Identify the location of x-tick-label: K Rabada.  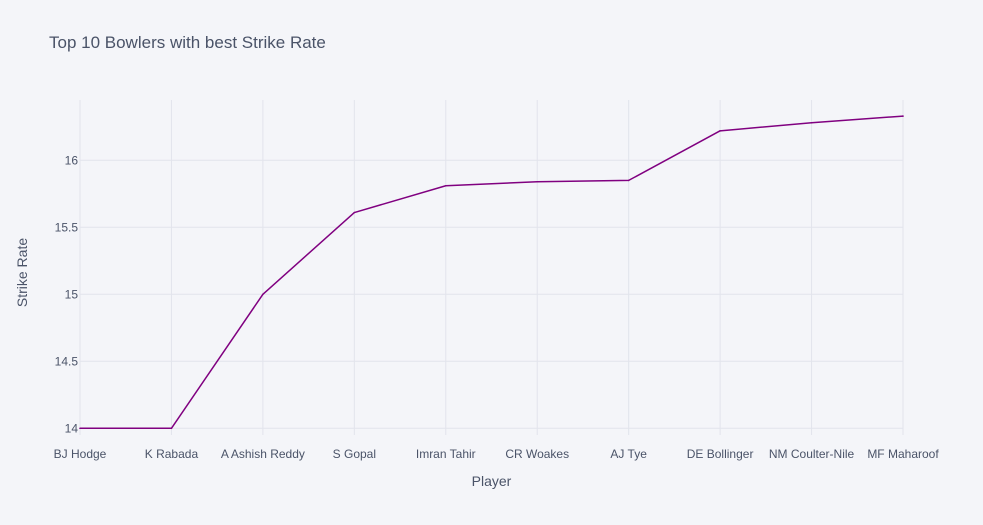
(172, 454).